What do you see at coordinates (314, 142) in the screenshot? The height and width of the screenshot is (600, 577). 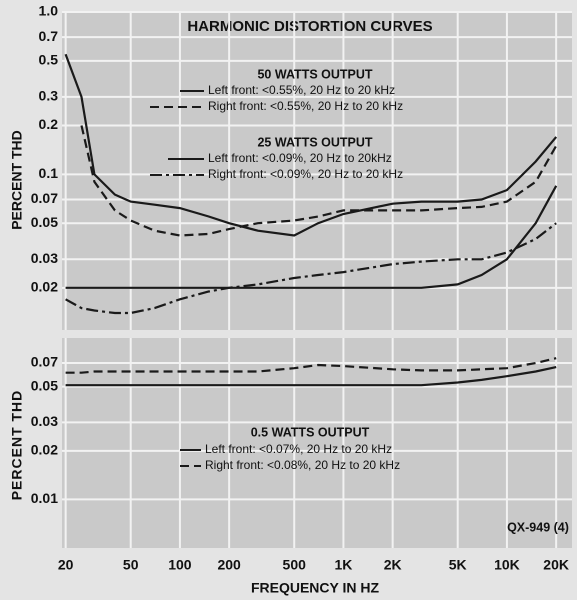 I see `annotation: 25 WATTS OUTPUT` at bounding box center [314, 142].